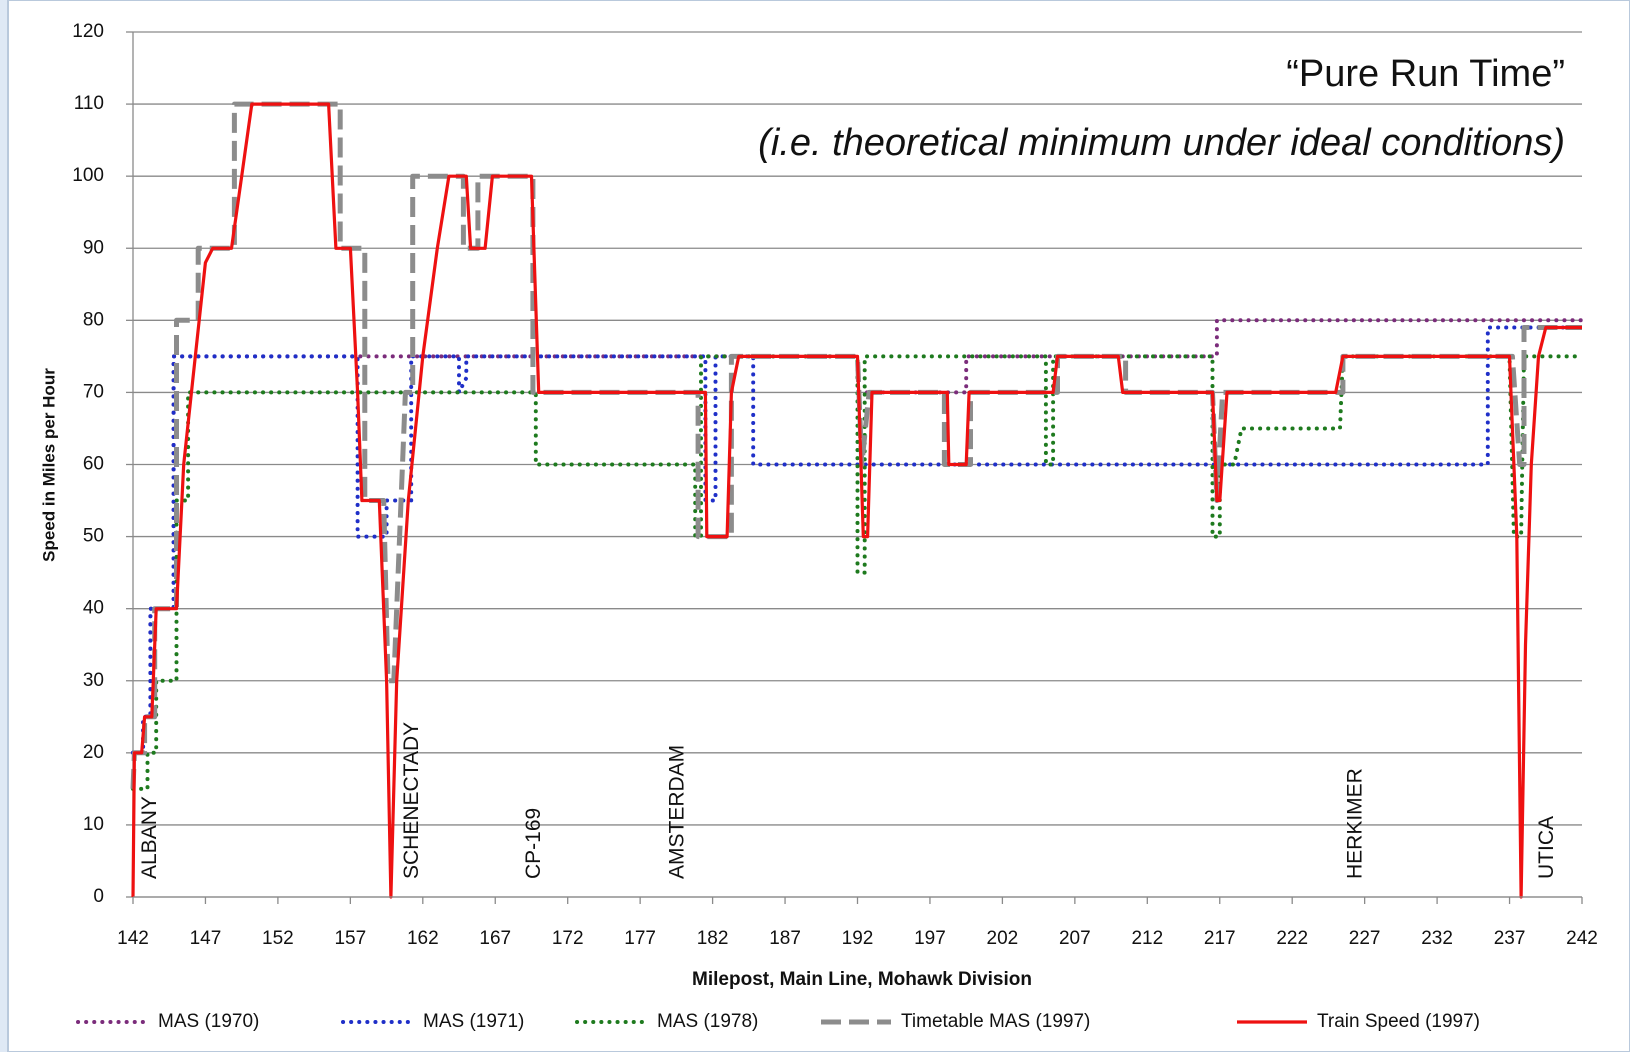  Describe the element at coordinates (206, 938) in the screenshot. I see `x-tick-label: 147` at that location.